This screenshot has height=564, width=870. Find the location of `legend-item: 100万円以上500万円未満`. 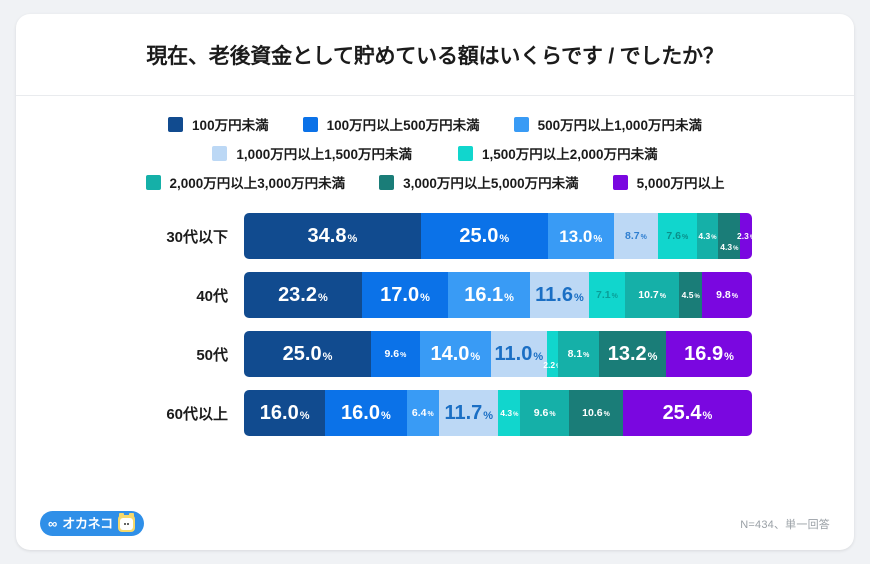

legend-item: 100万円以上500万円未満 is located at coordinates (391, 124).